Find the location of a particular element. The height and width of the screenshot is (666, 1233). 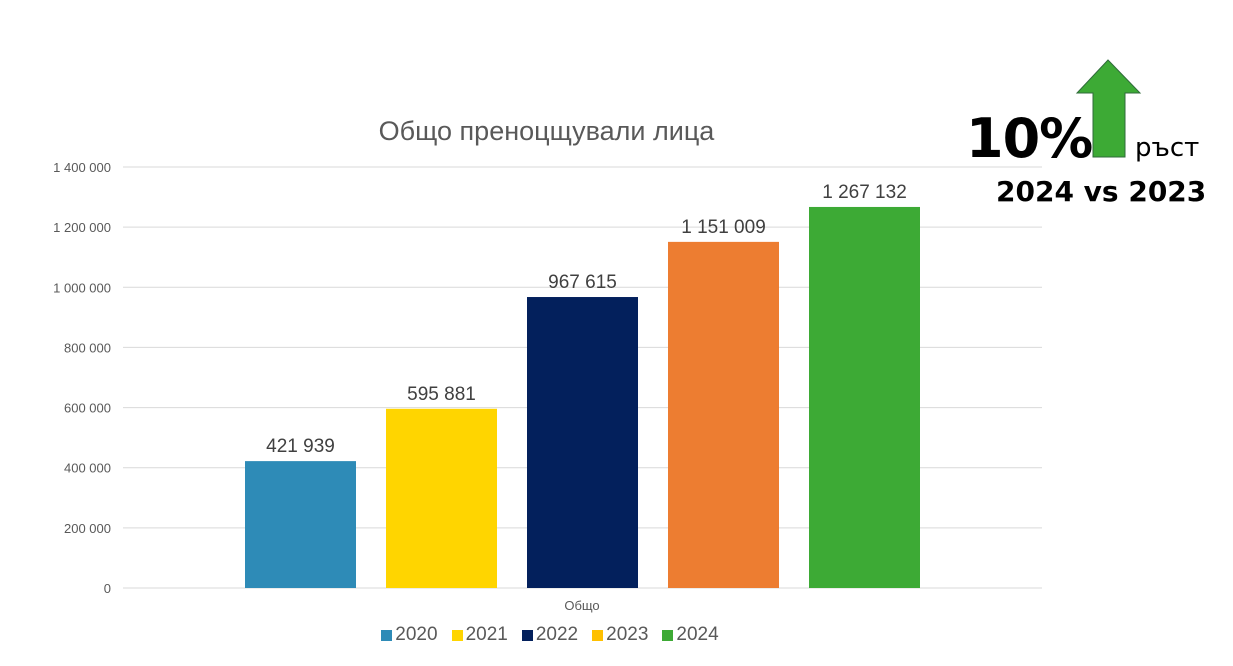

bar-2021 is located at coordinates (441, 498).